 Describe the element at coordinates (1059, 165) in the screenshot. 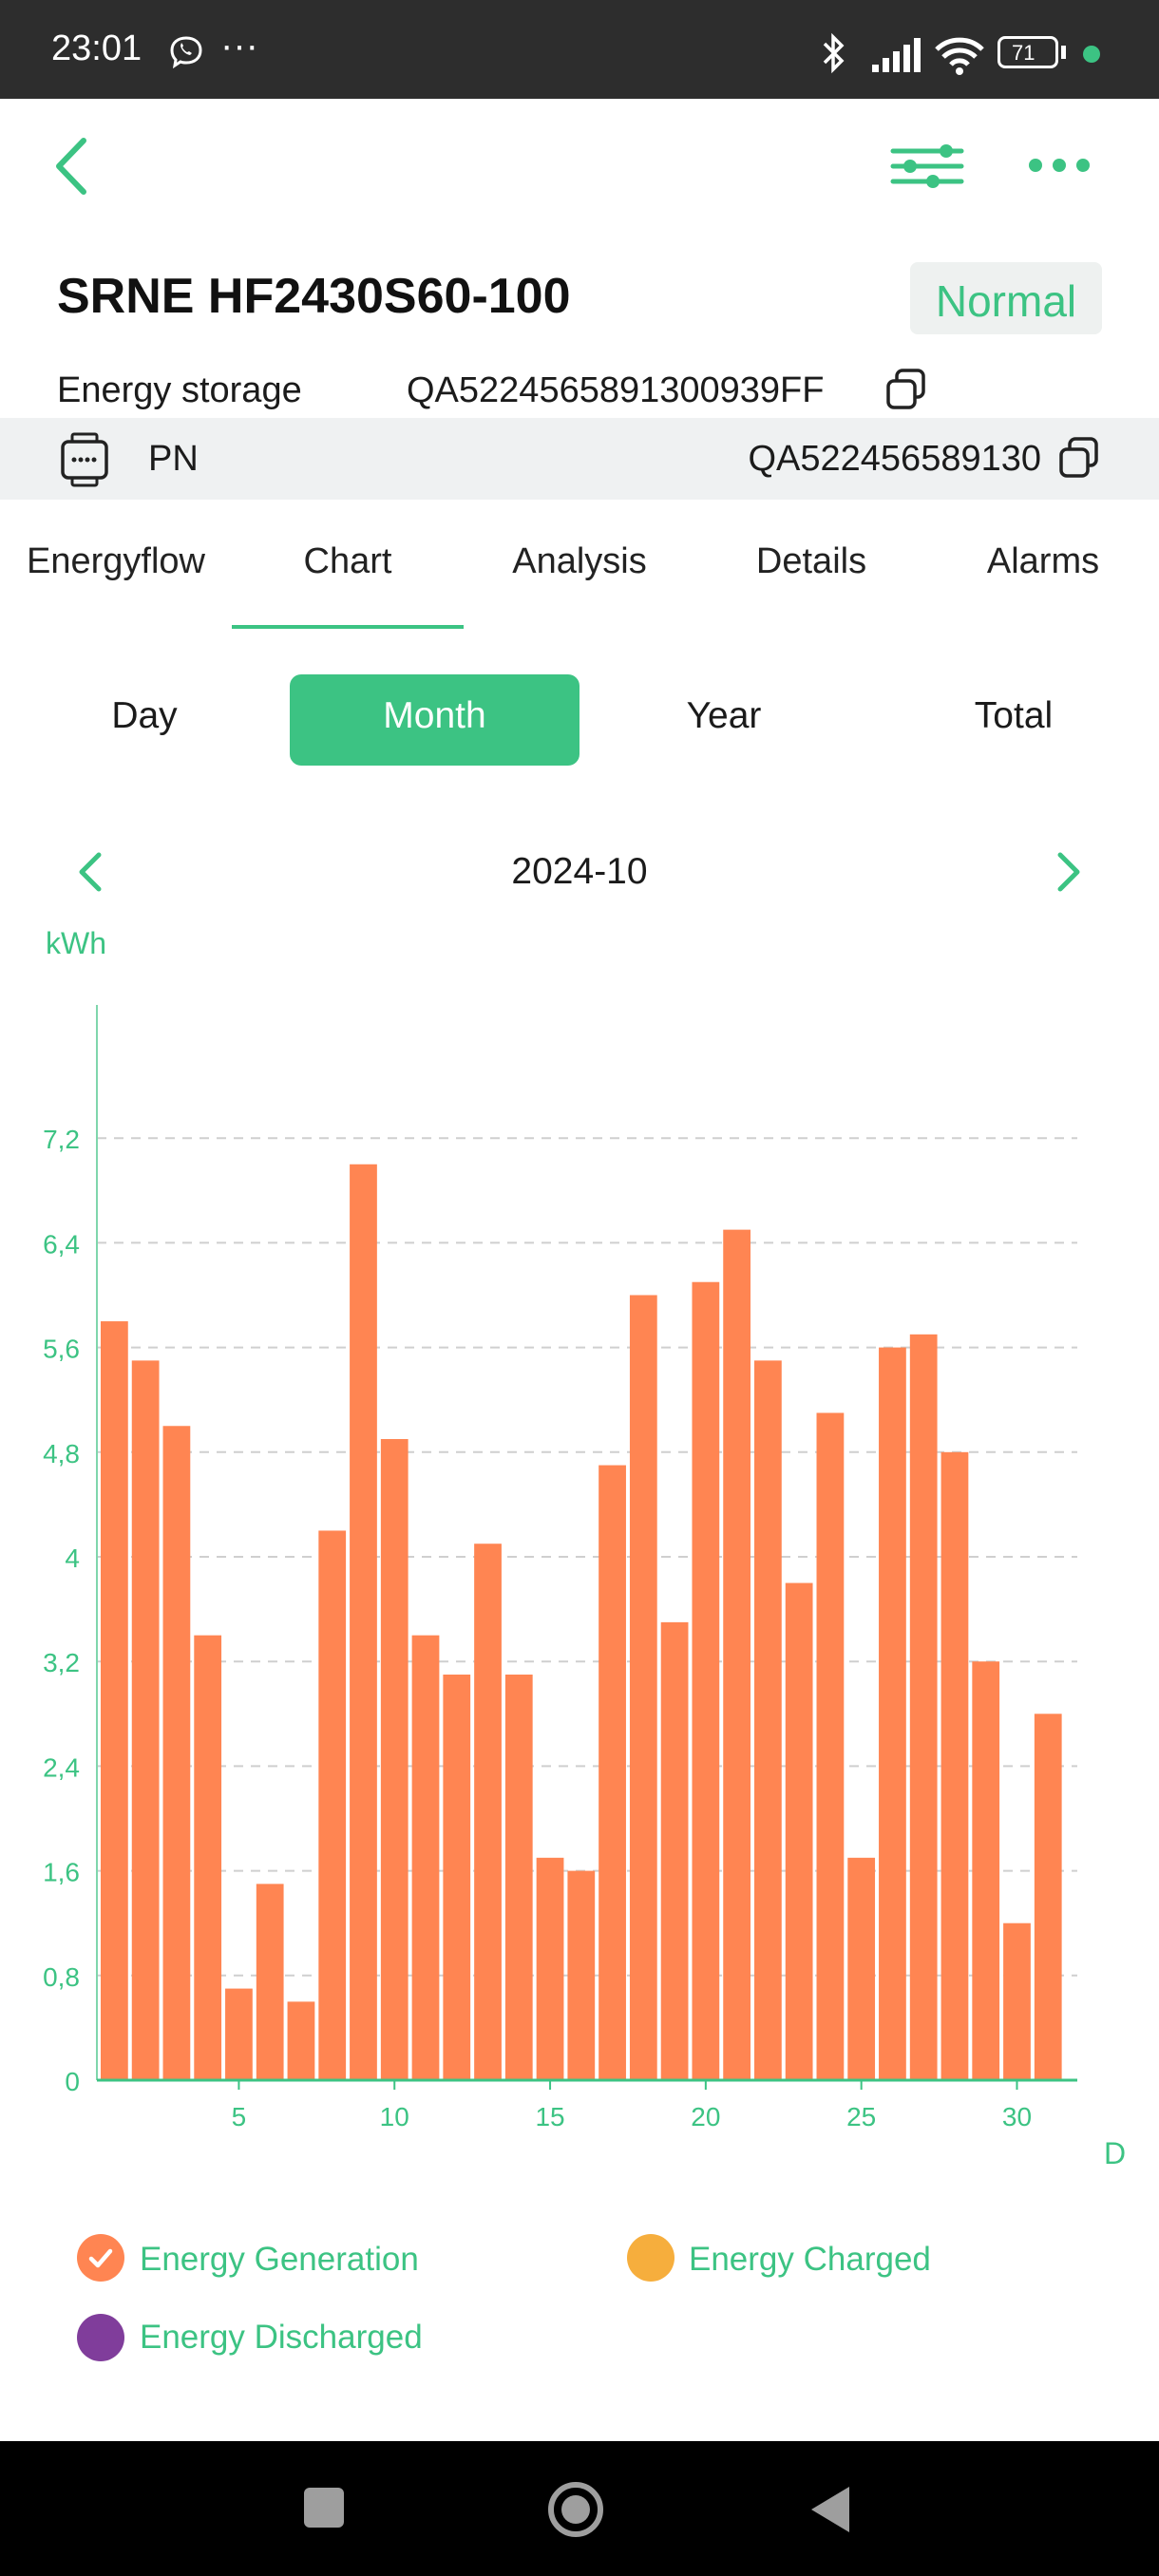

I see `more-options-icon` at that location.